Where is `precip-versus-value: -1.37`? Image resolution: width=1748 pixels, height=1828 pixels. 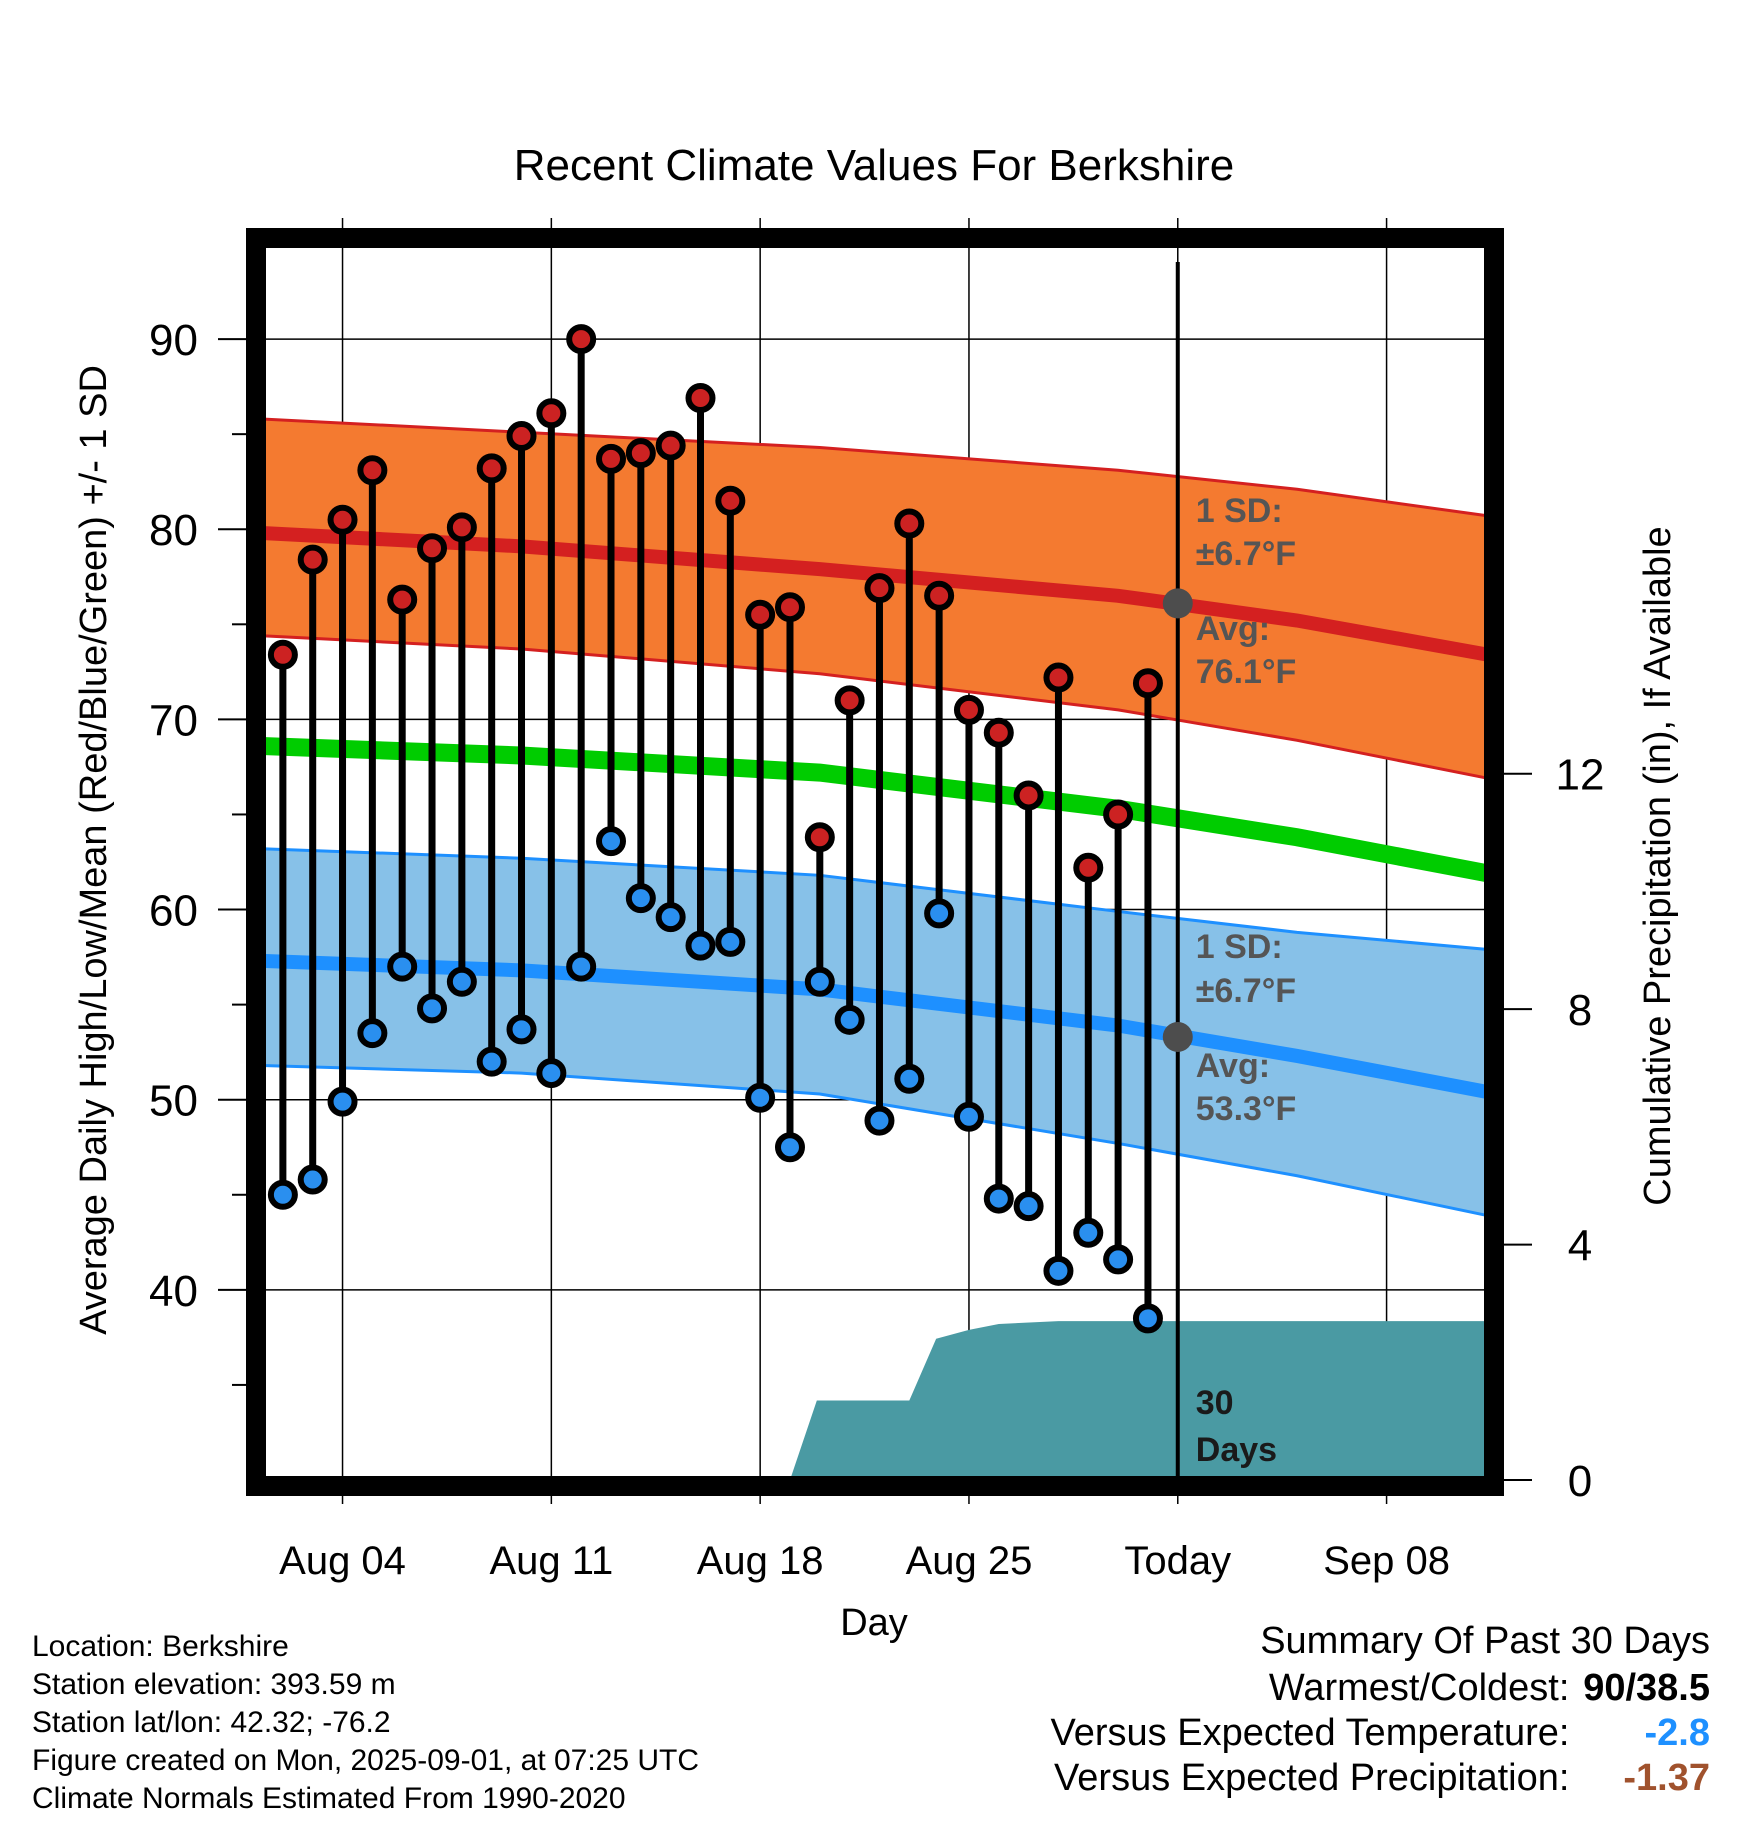 precip-versus-value: -1.37 is located at coordinates (1666, 1778).